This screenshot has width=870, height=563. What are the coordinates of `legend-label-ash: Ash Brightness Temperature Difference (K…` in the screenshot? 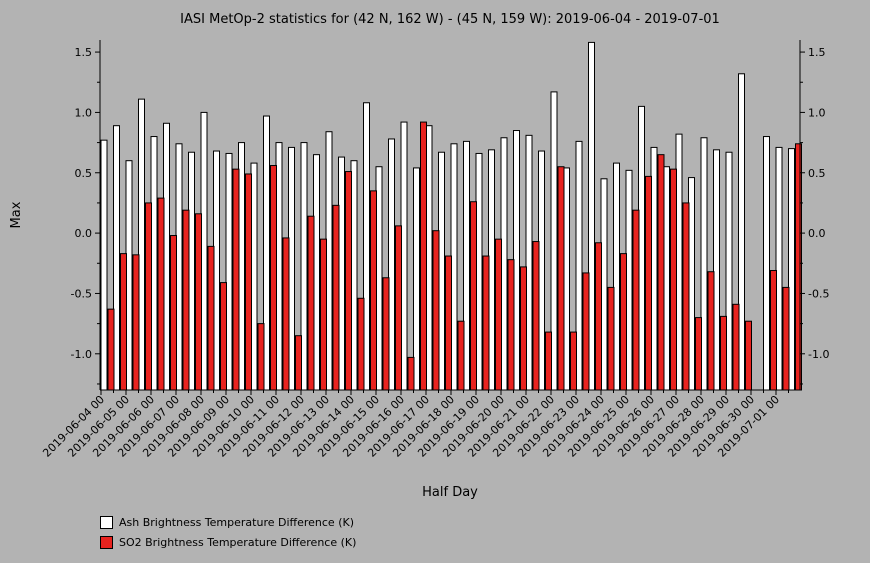 It's located at (236, 522).